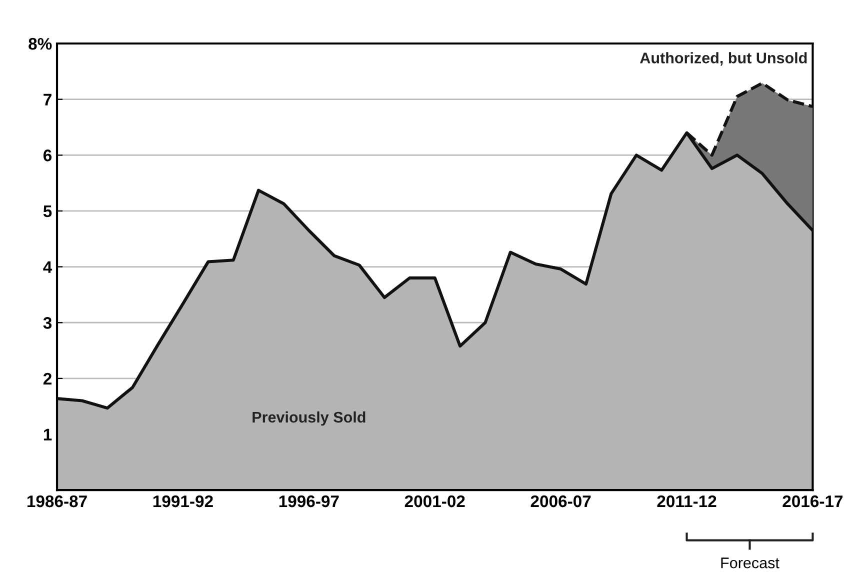 The width and height of the screenshot is (851, 580). Describe the element at coordinates (57, 501) in the screenshot. I see `x-tick-label: 1986-87` at that location.